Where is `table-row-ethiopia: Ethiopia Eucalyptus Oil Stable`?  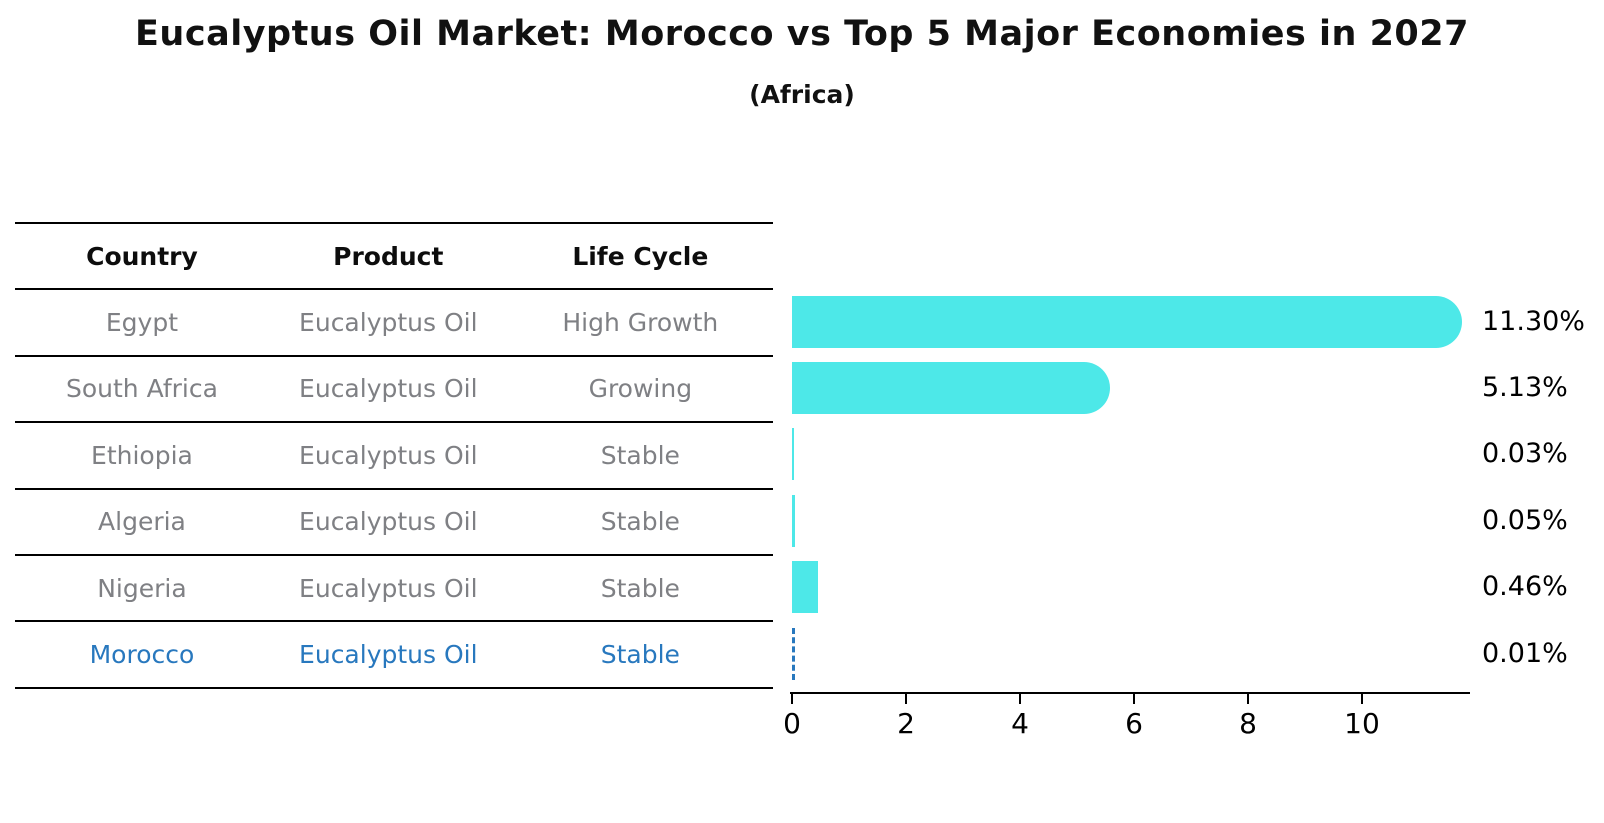 table-row-ethiopia: Ethiopia Eucalyptus Oil Stable is located at coordinates (394, 456).